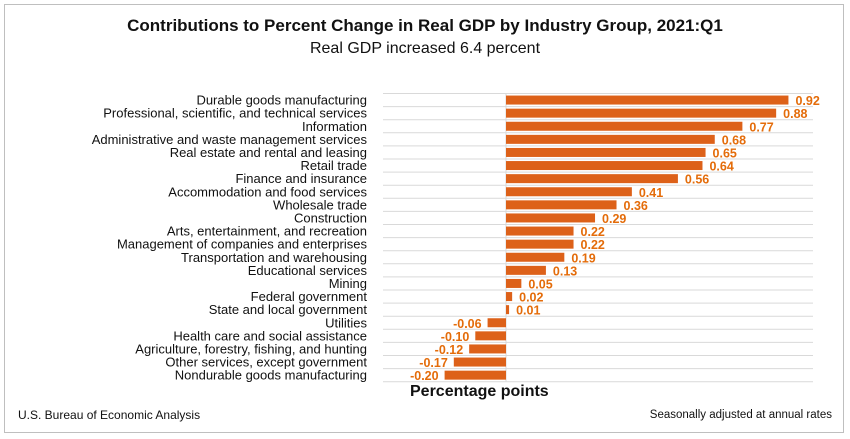 This screenshot has width=850, height=439. I want to click on data-label: 0.19, so click(583, 258).